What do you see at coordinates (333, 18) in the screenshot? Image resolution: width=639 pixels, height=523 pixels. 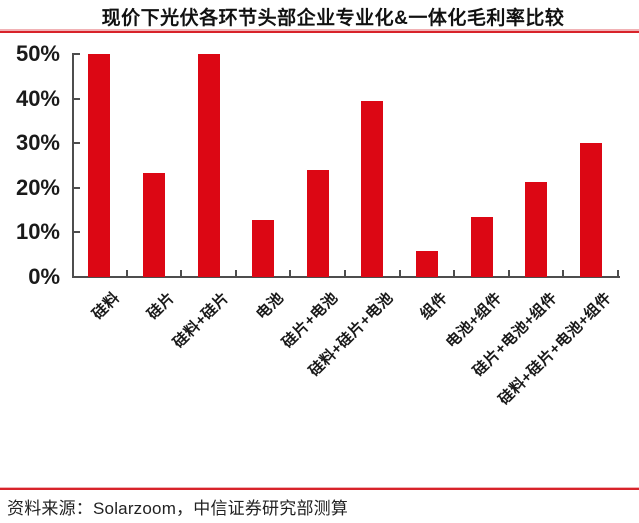 I see `chart-title: 现价下光伏各环节头部企业专业化&一体化毛利率比较` at bounding box center [333, 18].